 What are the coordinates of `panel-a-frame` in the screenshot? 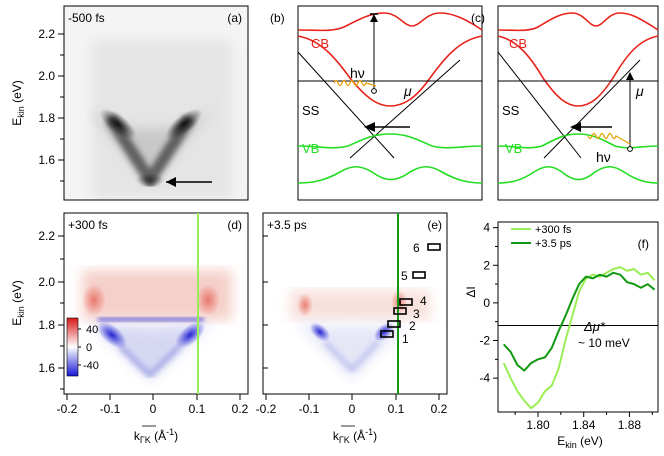 It's located at (156, 103).